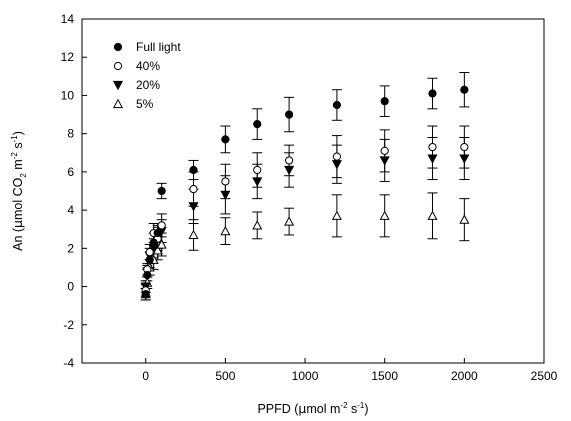 The height and width of the screenshot is (421, 571). Describe the element at coordinates (19, 191) in the screenshot. I see `y-axis-title: An (µmol CO2 m-2 s-1)` at that location.